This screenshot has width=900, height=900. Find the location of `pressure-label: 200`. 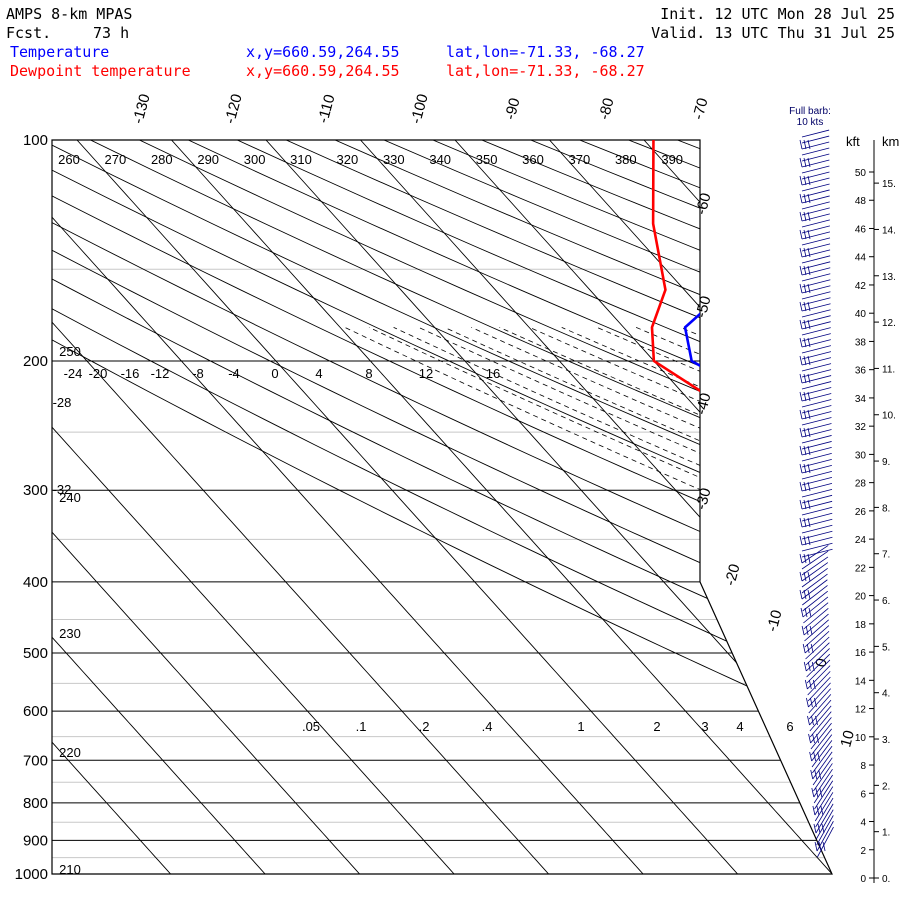

pressure-label: 200 is located at coordinates (35, 361).